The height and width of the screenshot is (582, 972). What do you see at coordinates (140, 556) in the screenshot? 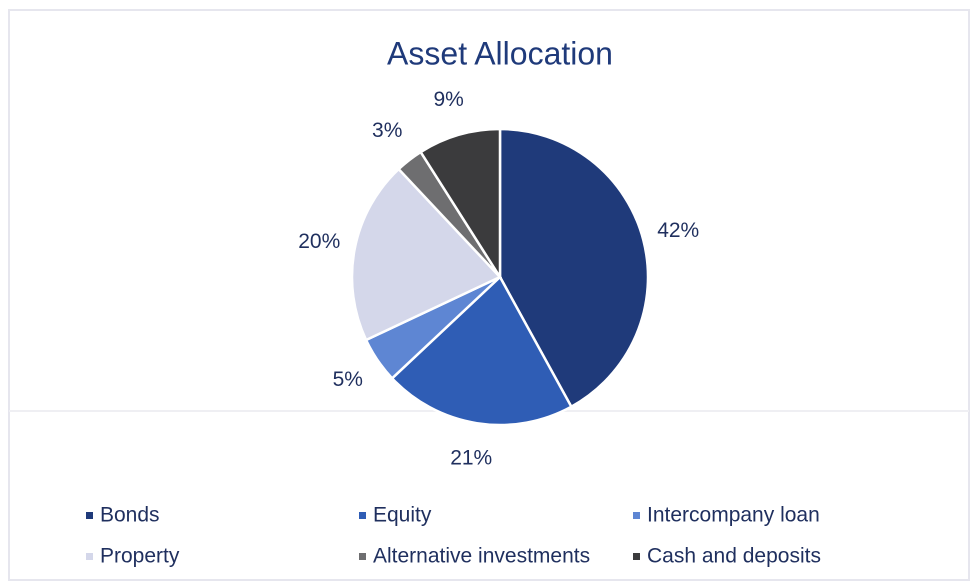
I see `legend-label: Property` at bounding box center [140, 556].